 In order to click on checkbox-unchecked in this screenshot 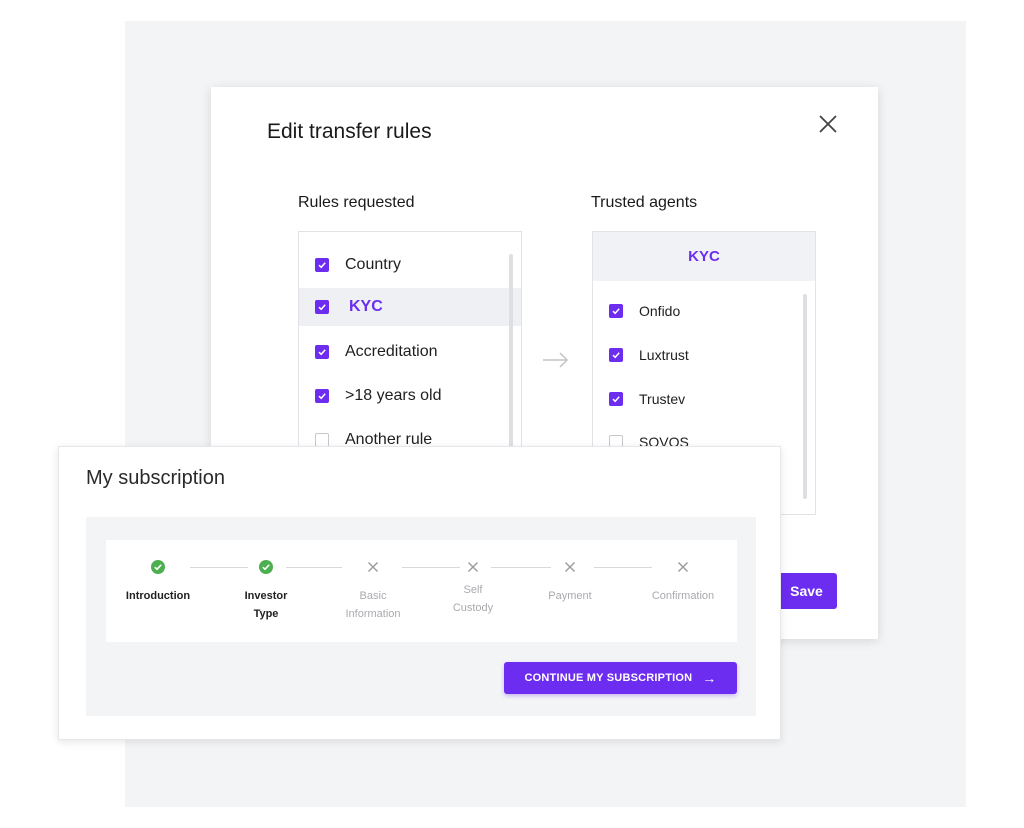, I will do `click(322, 440)`.